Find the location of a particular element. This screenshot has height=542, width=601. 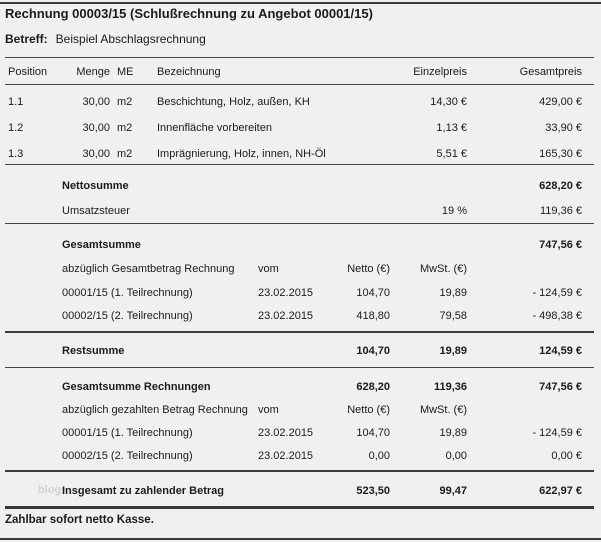

column-header-gesamtpreis: Gesamtpreis is located at coordinates (550, 72).